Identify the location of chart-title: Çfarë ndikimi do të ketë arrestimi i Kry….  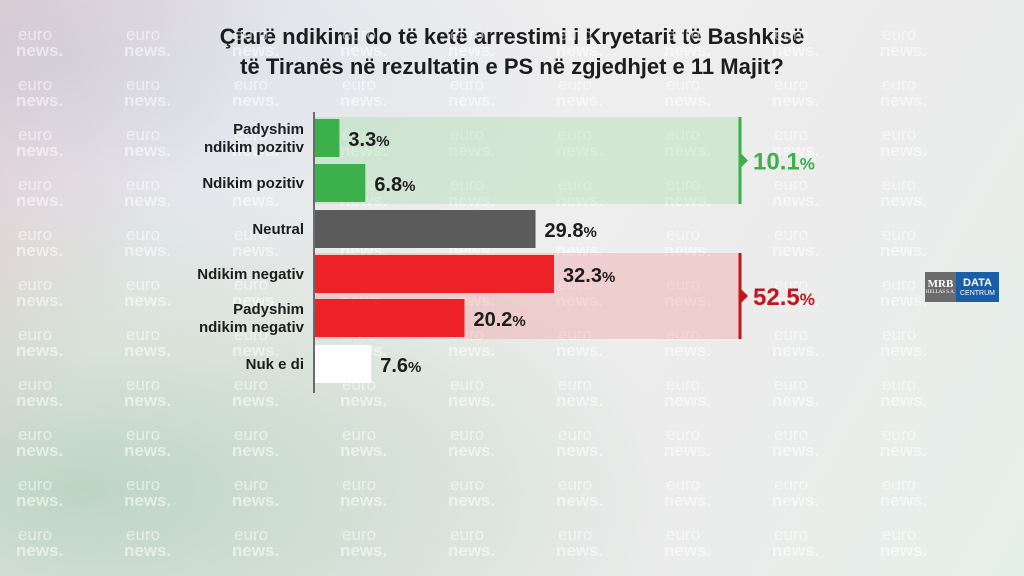
(512, 52).